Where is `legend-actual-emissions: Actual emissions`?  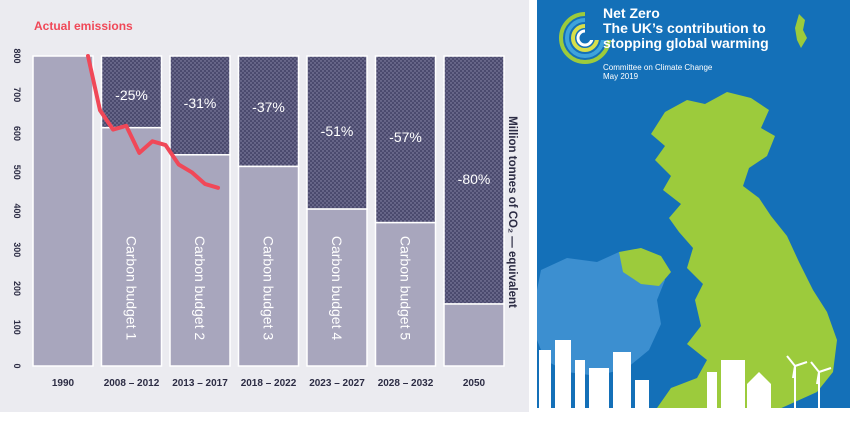 legend-actual-emissions: Actual emissions is located at coordinates (83, 26).